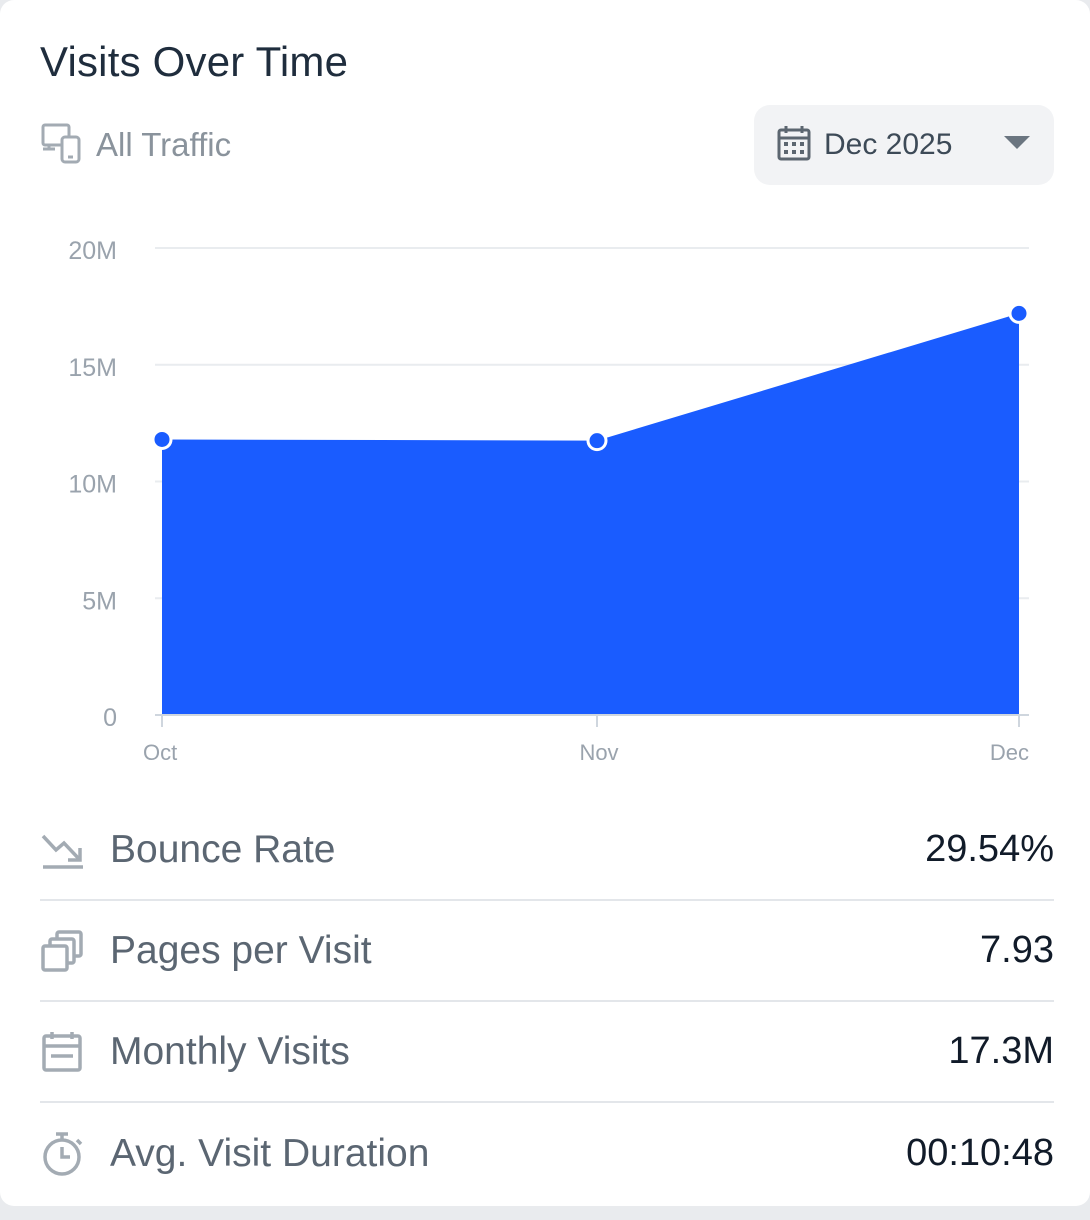 The width and height of the screenshot is (1090, 1220). What do you see at coordinates (598, 752) in the screenshot?
I see `x-tick-label: Nov` at bounding box center [598, 752].